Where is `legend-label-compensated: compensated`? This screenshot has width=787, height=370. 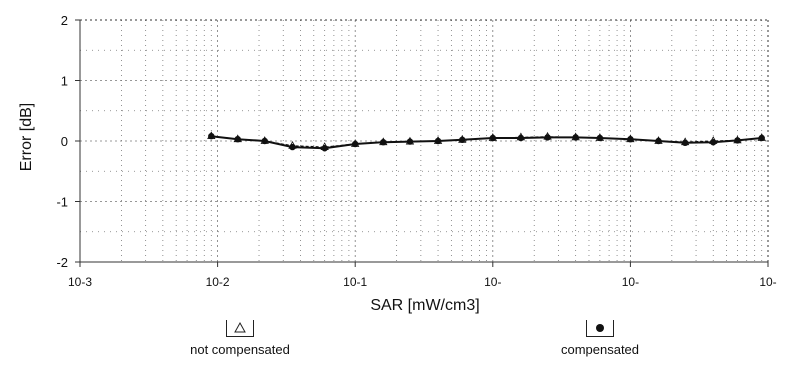 legend-label-compensated: compensated is located at coordinates (600, 349).